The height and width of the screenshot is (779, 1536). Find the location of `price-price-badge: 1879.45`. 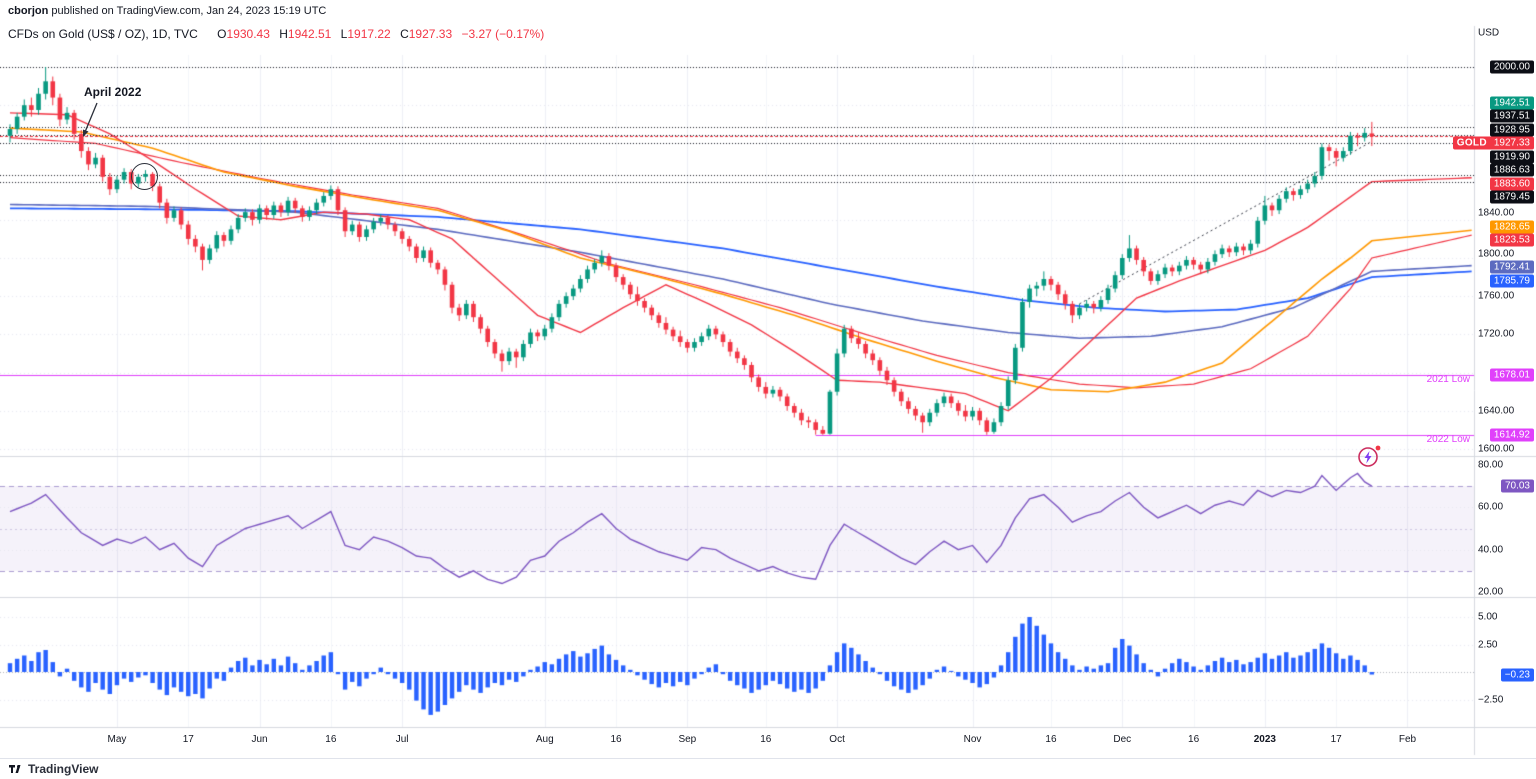

price-price-badge: 1879.45 is located at coordinates (1511, 197).